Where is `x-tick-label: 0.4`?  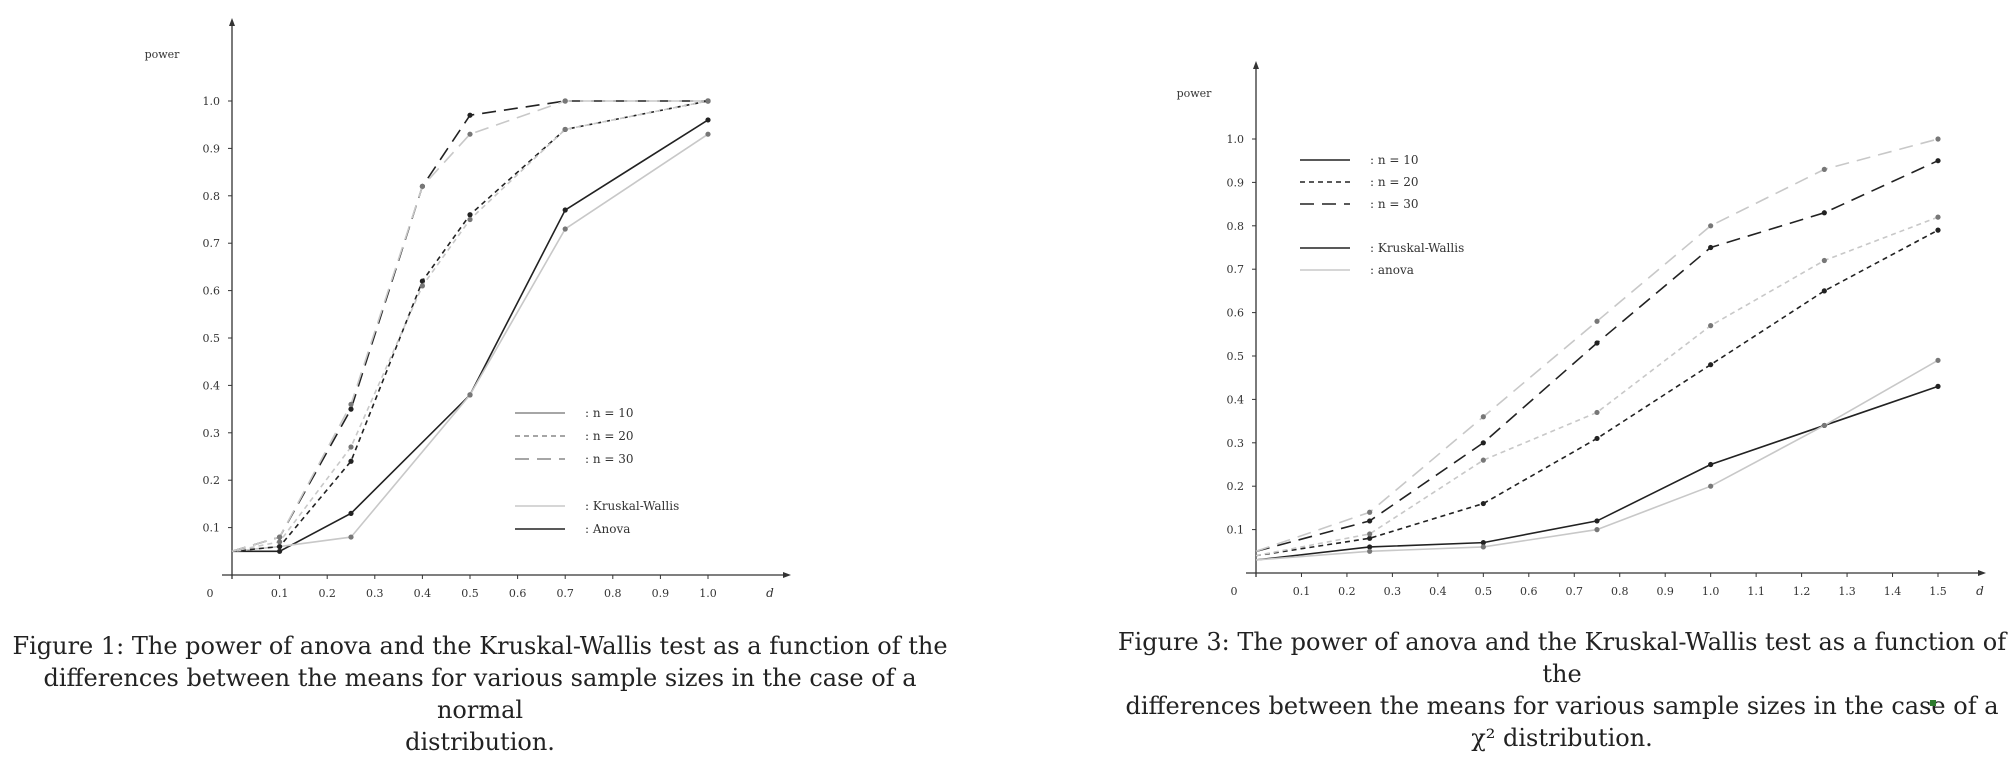 x-tick-label: 0.4 is located at coordinates (423, 593).